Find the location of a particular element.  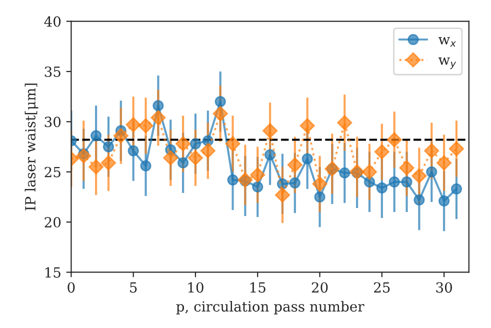

y-axis-title: IP laser waist[μm] is located at coordinates (31, 147).